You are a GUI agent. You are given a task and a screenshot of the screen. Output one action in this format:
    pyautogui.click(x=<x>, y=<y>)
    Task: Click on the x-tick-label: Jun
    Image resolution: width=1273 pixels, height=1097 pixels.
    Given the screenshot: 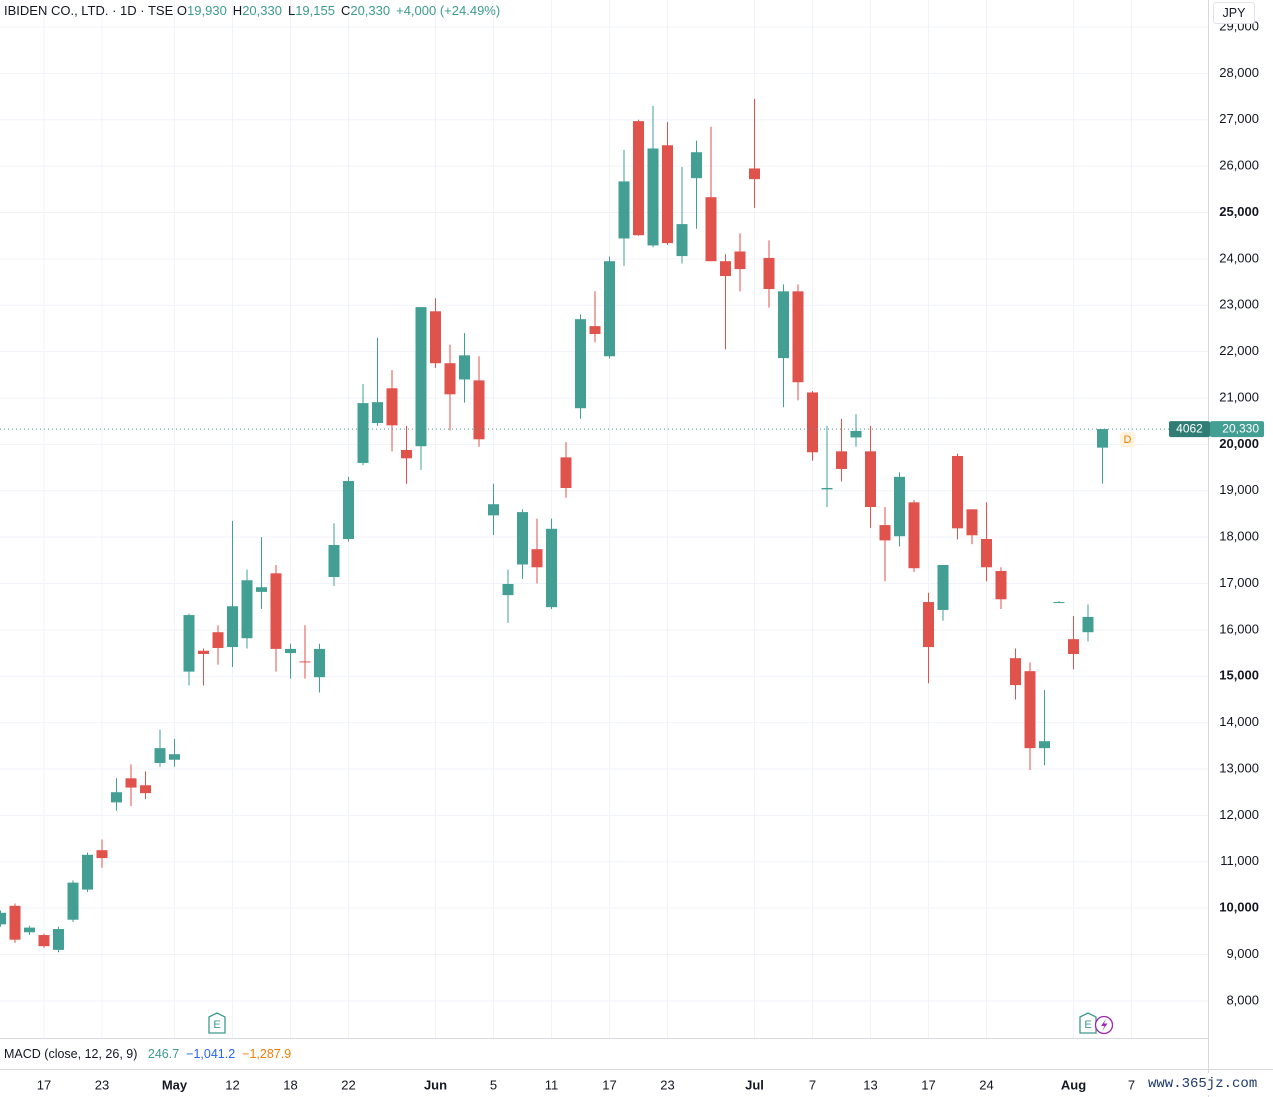 What is the action you would take?
    pyautogui.click(x=435, y=1084)
    